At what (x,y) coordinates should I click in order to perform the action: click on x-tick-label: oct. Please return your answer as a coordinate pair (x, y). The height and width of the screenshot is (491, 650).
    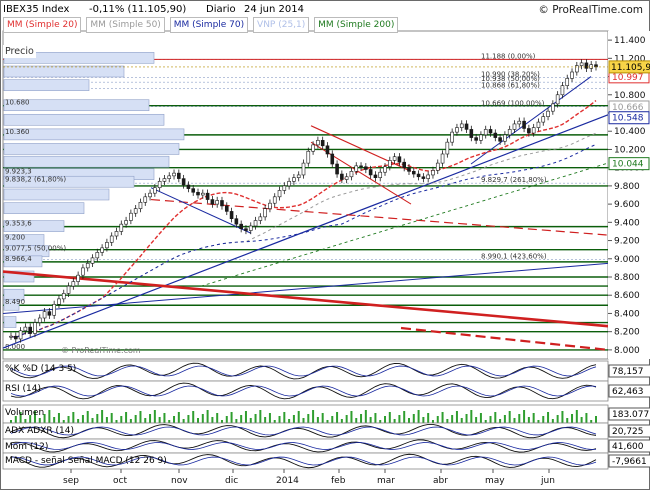
    Looking at the image, I should click on (120, 481).